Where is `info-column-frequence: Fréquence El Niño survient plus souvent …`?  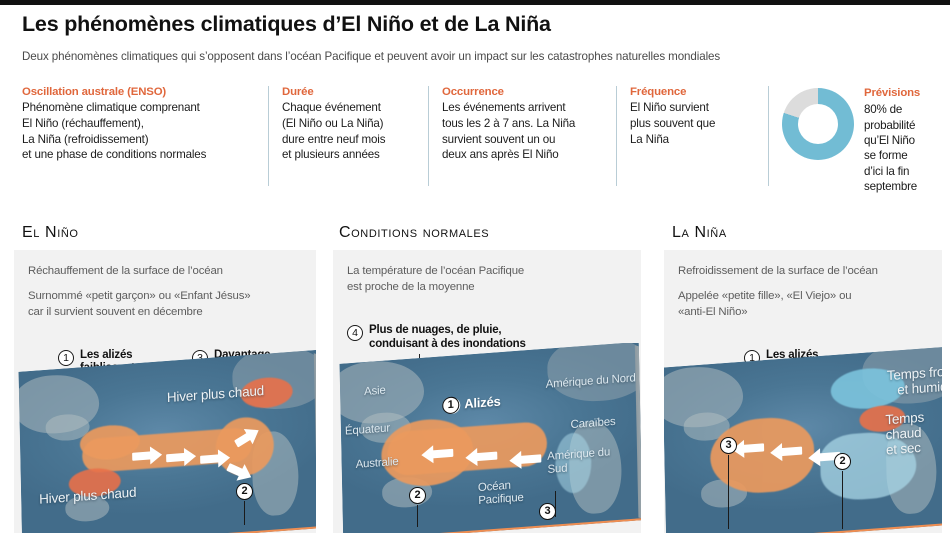 info-column-frequence: Fréquence El Niño survient plus souvent … is located at coordinates (692, 145).